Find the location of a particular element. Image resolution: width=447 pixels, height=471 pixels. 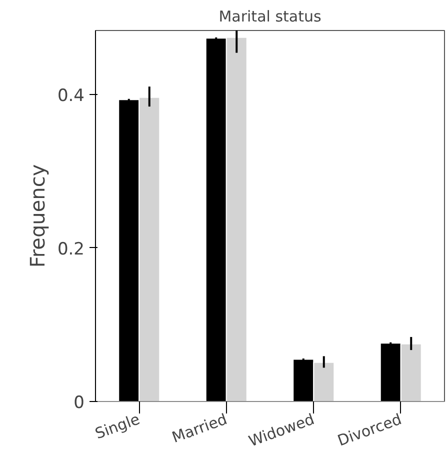

y-tick-label: 0 is located at coordinates (79, 403).